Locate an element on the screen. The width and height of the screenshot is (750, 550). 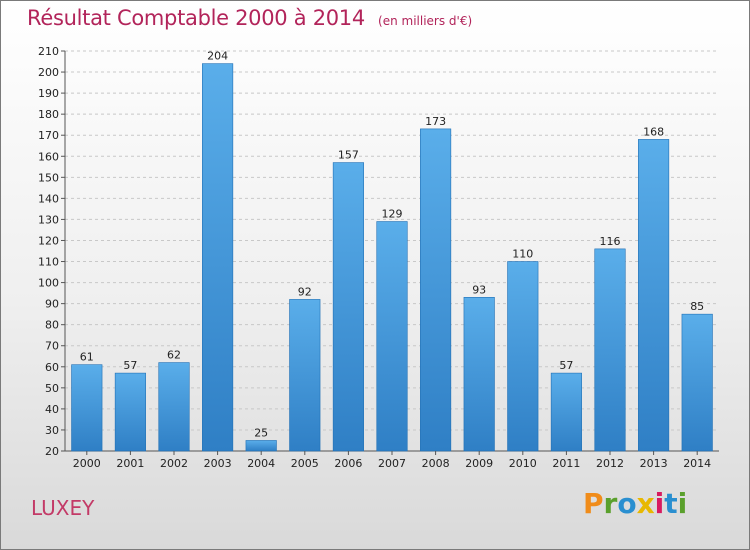
y-tick-label: 130 is located at coordinates (48, 219).